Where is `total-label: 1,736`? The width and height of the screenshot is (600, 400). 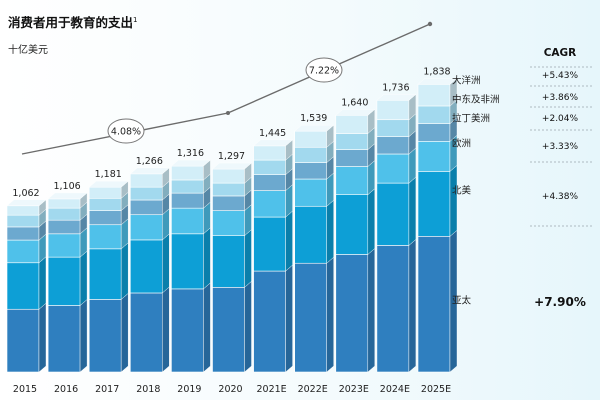
total-label: 1,736 is located at coordinates (395, 87).